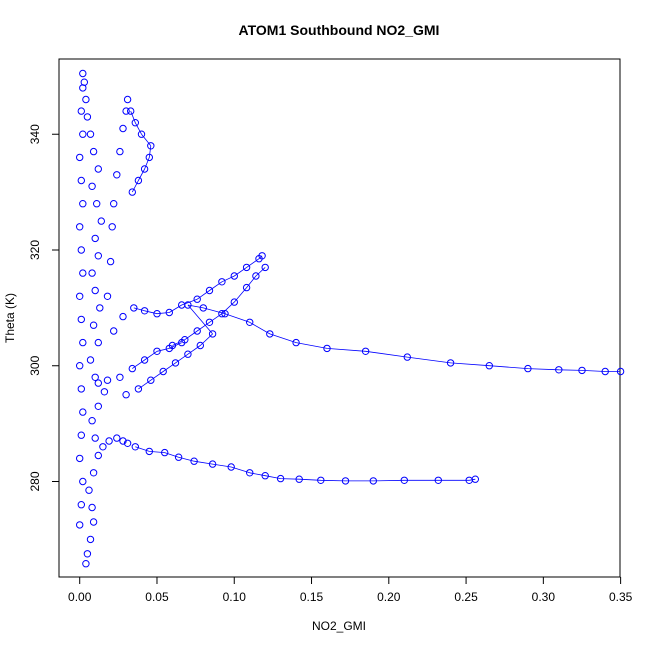  Describe the element at coordinates (621, 597) in the screenshot. I see `x-tick-label: 0.35` at that location.